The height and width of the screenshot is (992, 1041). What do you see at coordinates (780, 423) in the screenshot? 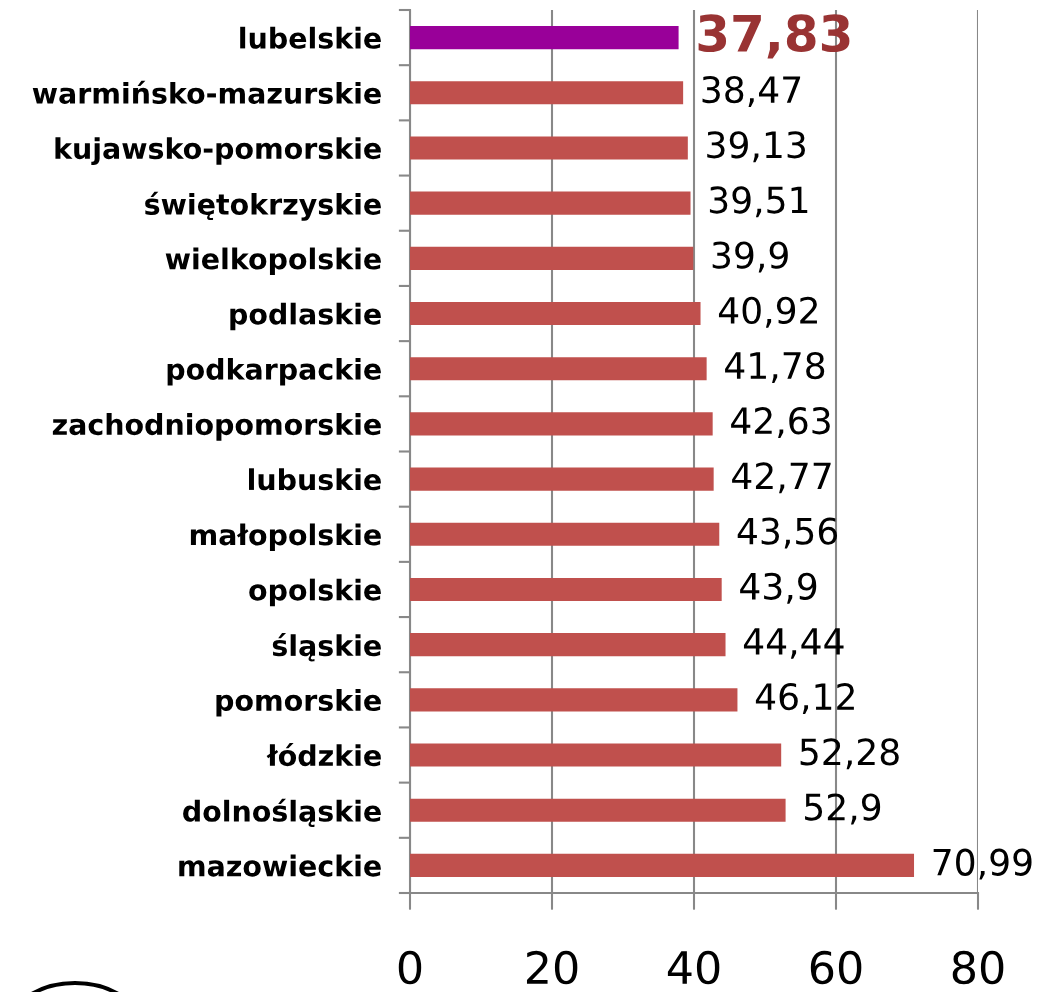
I see `data-label: 42,63` at bounding box center [780, 423].